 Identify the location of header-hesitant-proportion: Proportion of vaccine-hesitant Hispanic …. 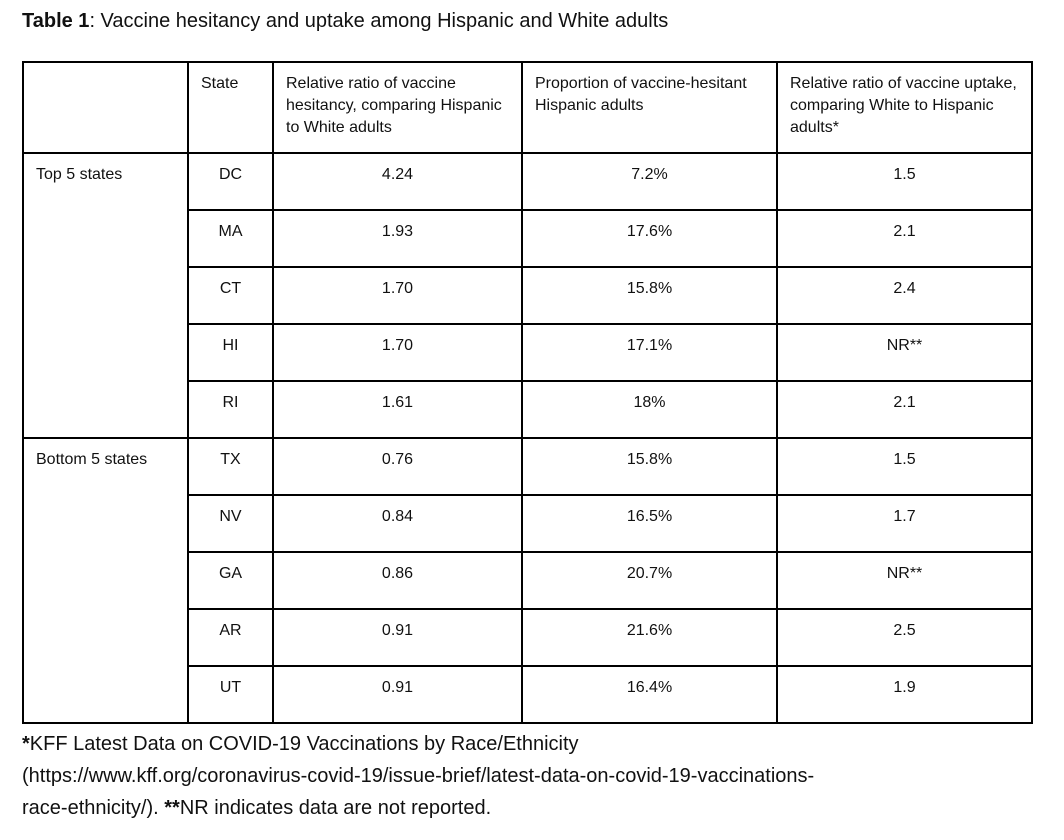
(649, 107).